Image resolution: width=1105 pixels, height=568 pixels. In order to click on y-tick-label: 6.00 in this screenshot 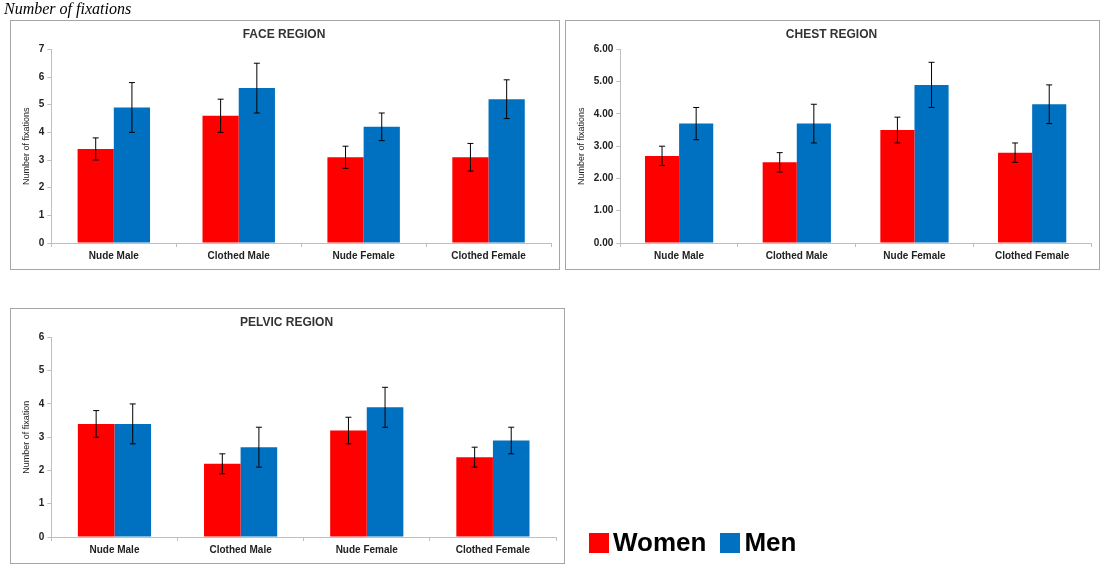, I will do `click(603, 49)`.